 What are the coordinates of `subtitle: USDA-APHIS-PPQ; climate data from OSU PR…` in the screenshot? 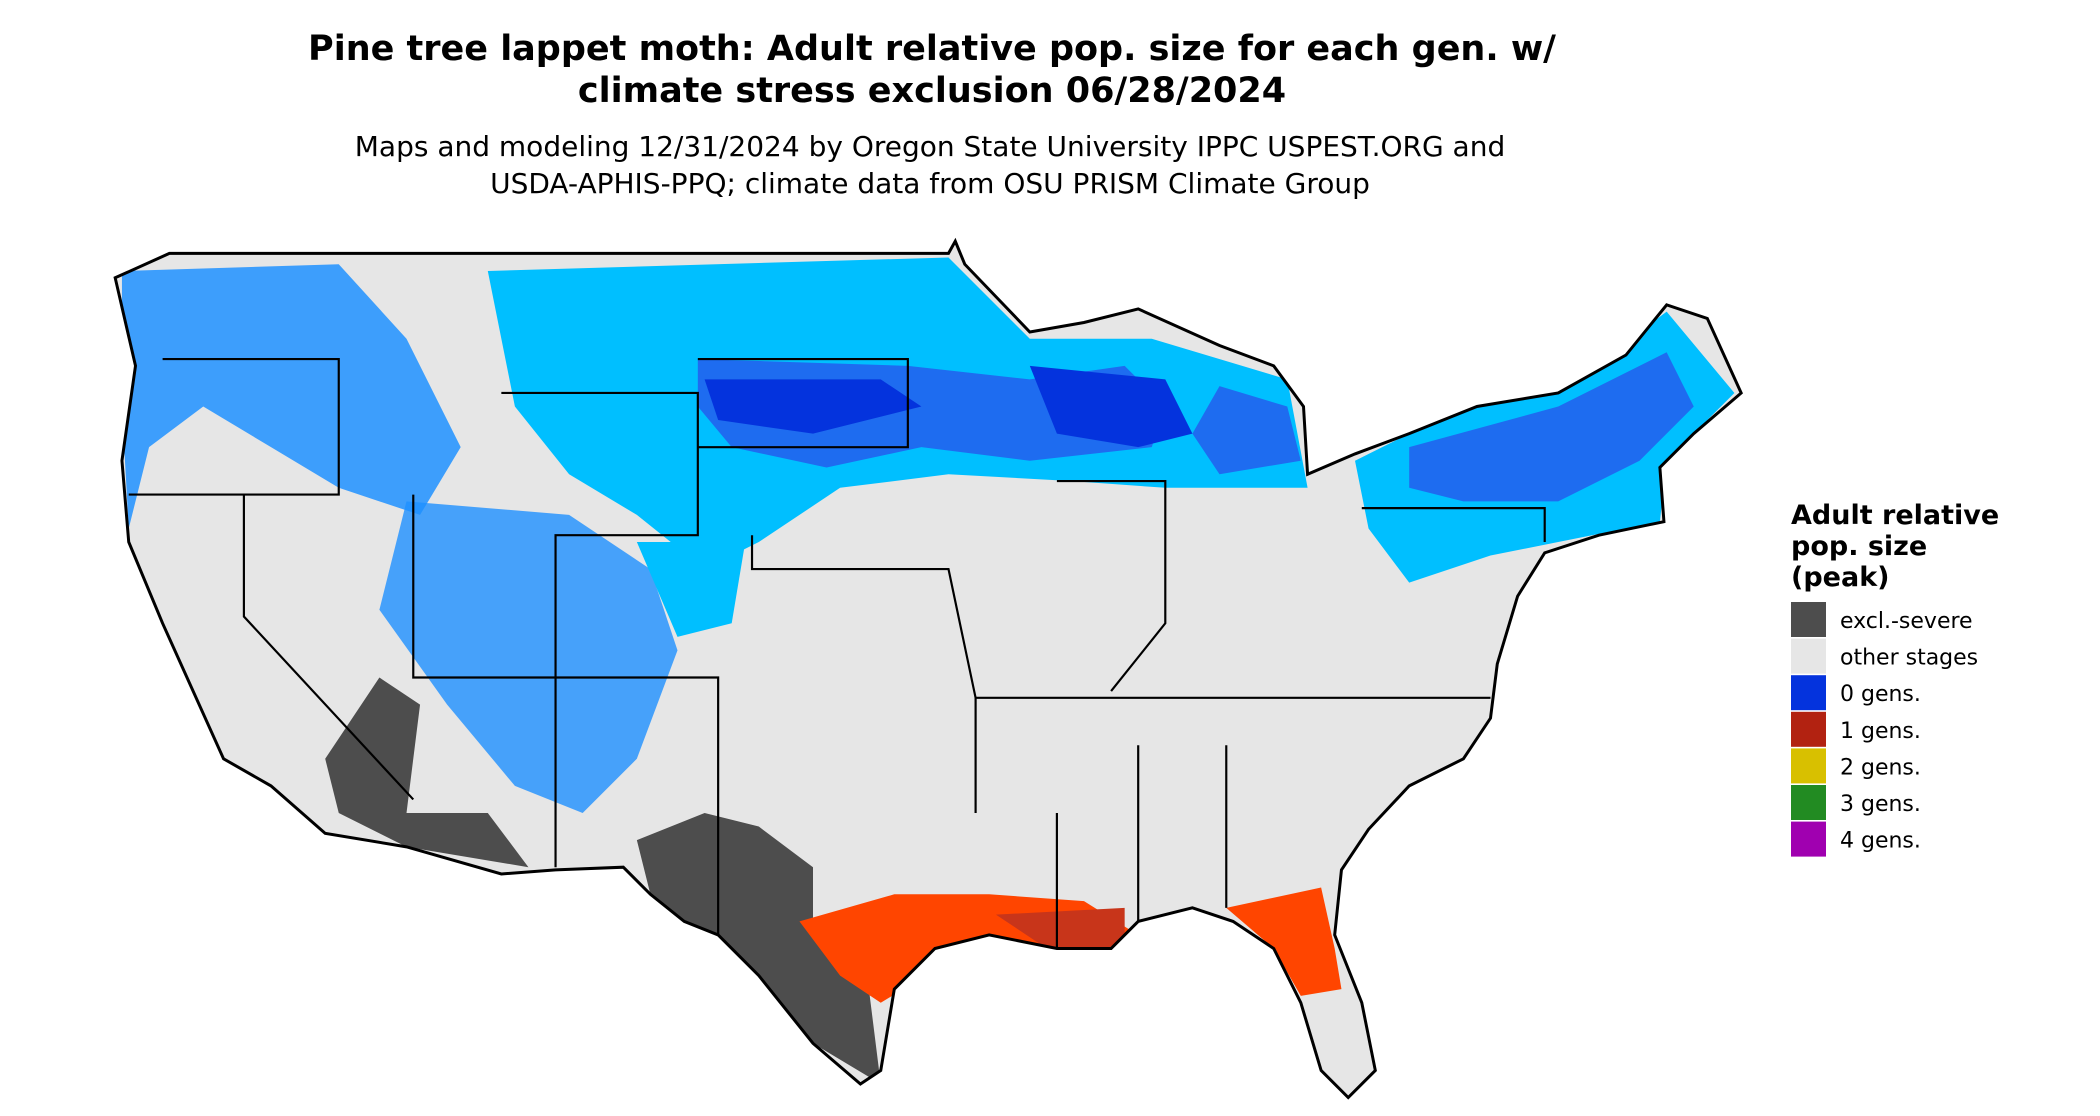 It's located at (930, 183).